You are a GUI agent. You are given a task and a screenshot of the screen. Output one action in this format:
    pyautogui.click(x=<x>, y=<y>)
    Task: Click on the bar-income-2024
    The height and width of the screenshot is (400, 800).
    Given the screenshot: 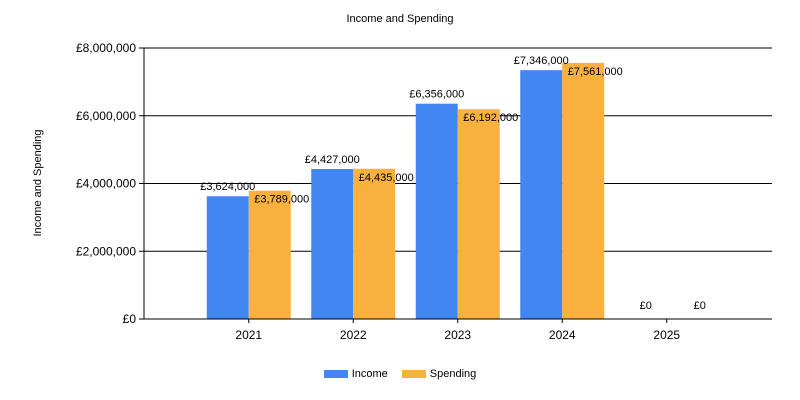 What is the action you would take?
    pyautogui.click(x=541, y=194)
    